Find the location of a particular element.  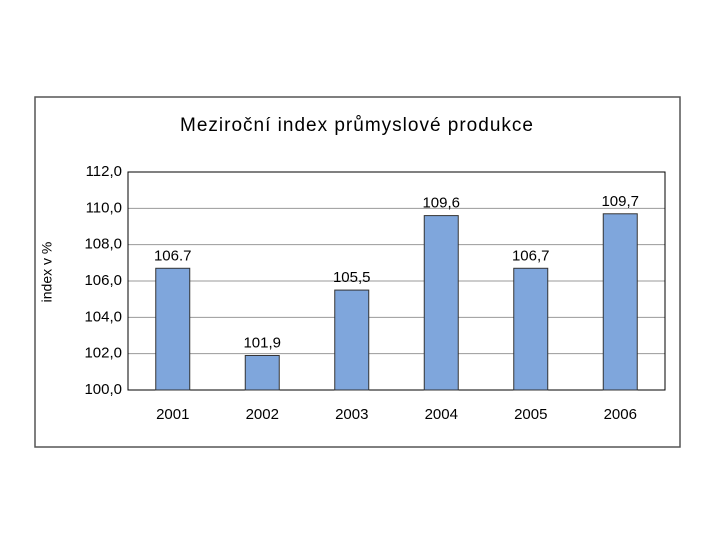

x-tick-label: 2002 is located at coordinates (262, 414).